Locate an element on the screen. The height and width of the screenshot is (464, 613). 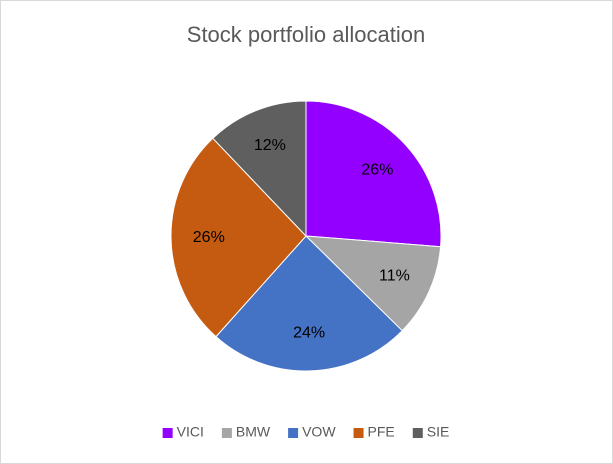
legend-label: VICI is located at coordinates (190, 432).